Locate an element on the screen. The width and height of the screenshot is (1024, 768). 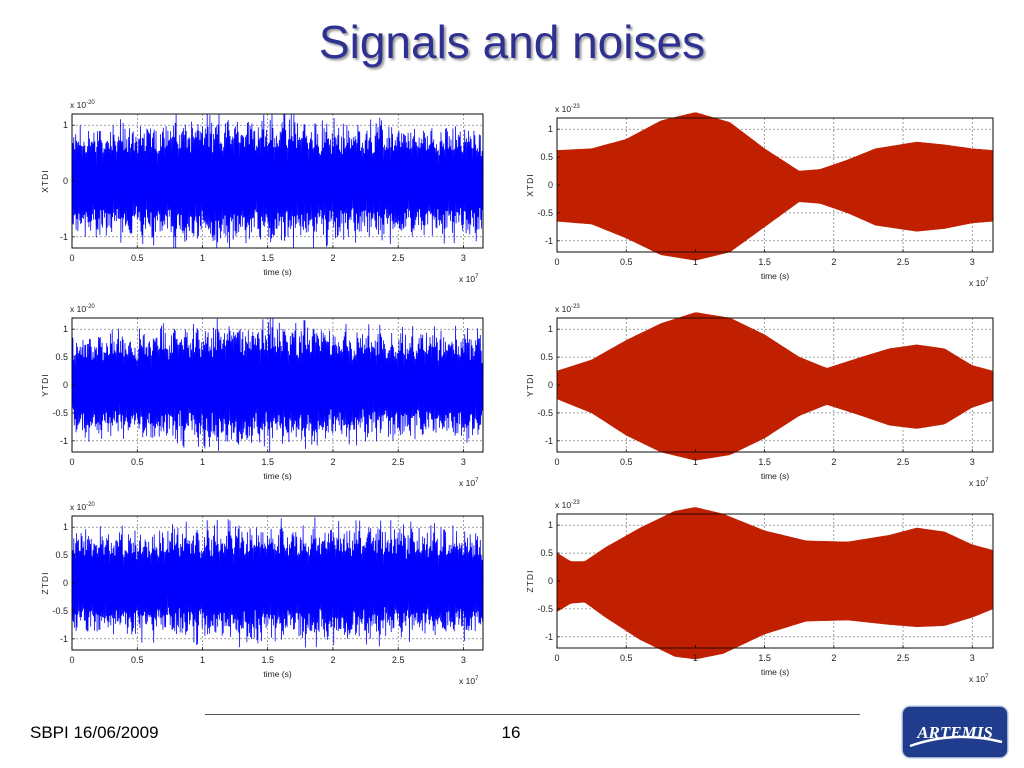
artemis-logo: ARTEMIS is located at coordinates (955, 732).